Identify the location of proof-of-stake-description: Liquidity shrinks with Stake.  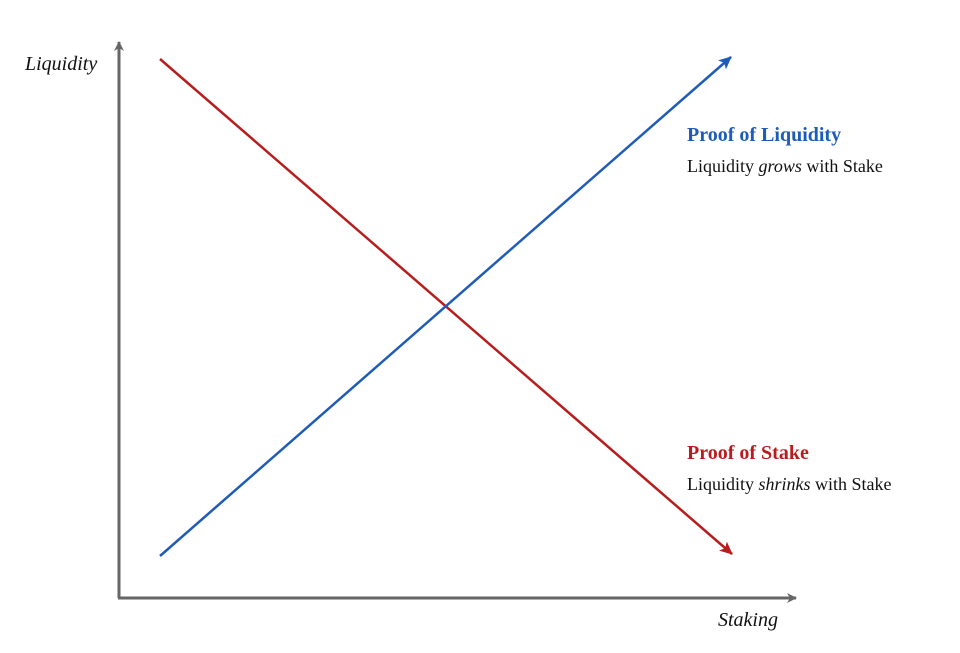
(789, 484).